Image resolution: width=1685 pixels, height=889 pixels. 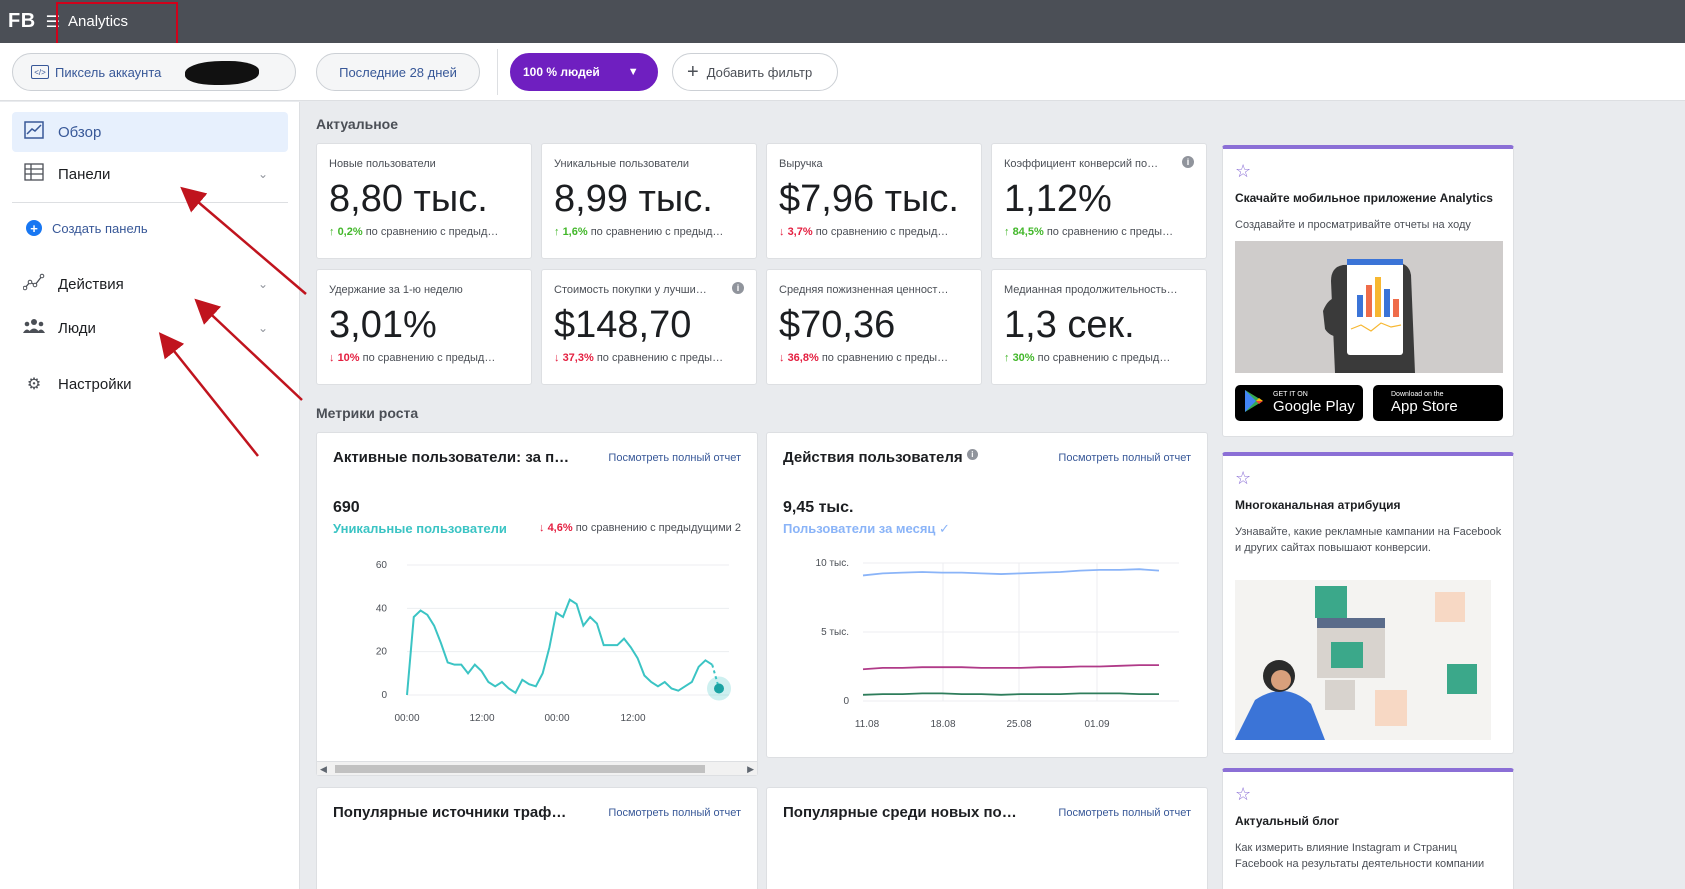 I want to click on sidebar-item-settings: ⚙ Настройки, so click(x=150, y=384).